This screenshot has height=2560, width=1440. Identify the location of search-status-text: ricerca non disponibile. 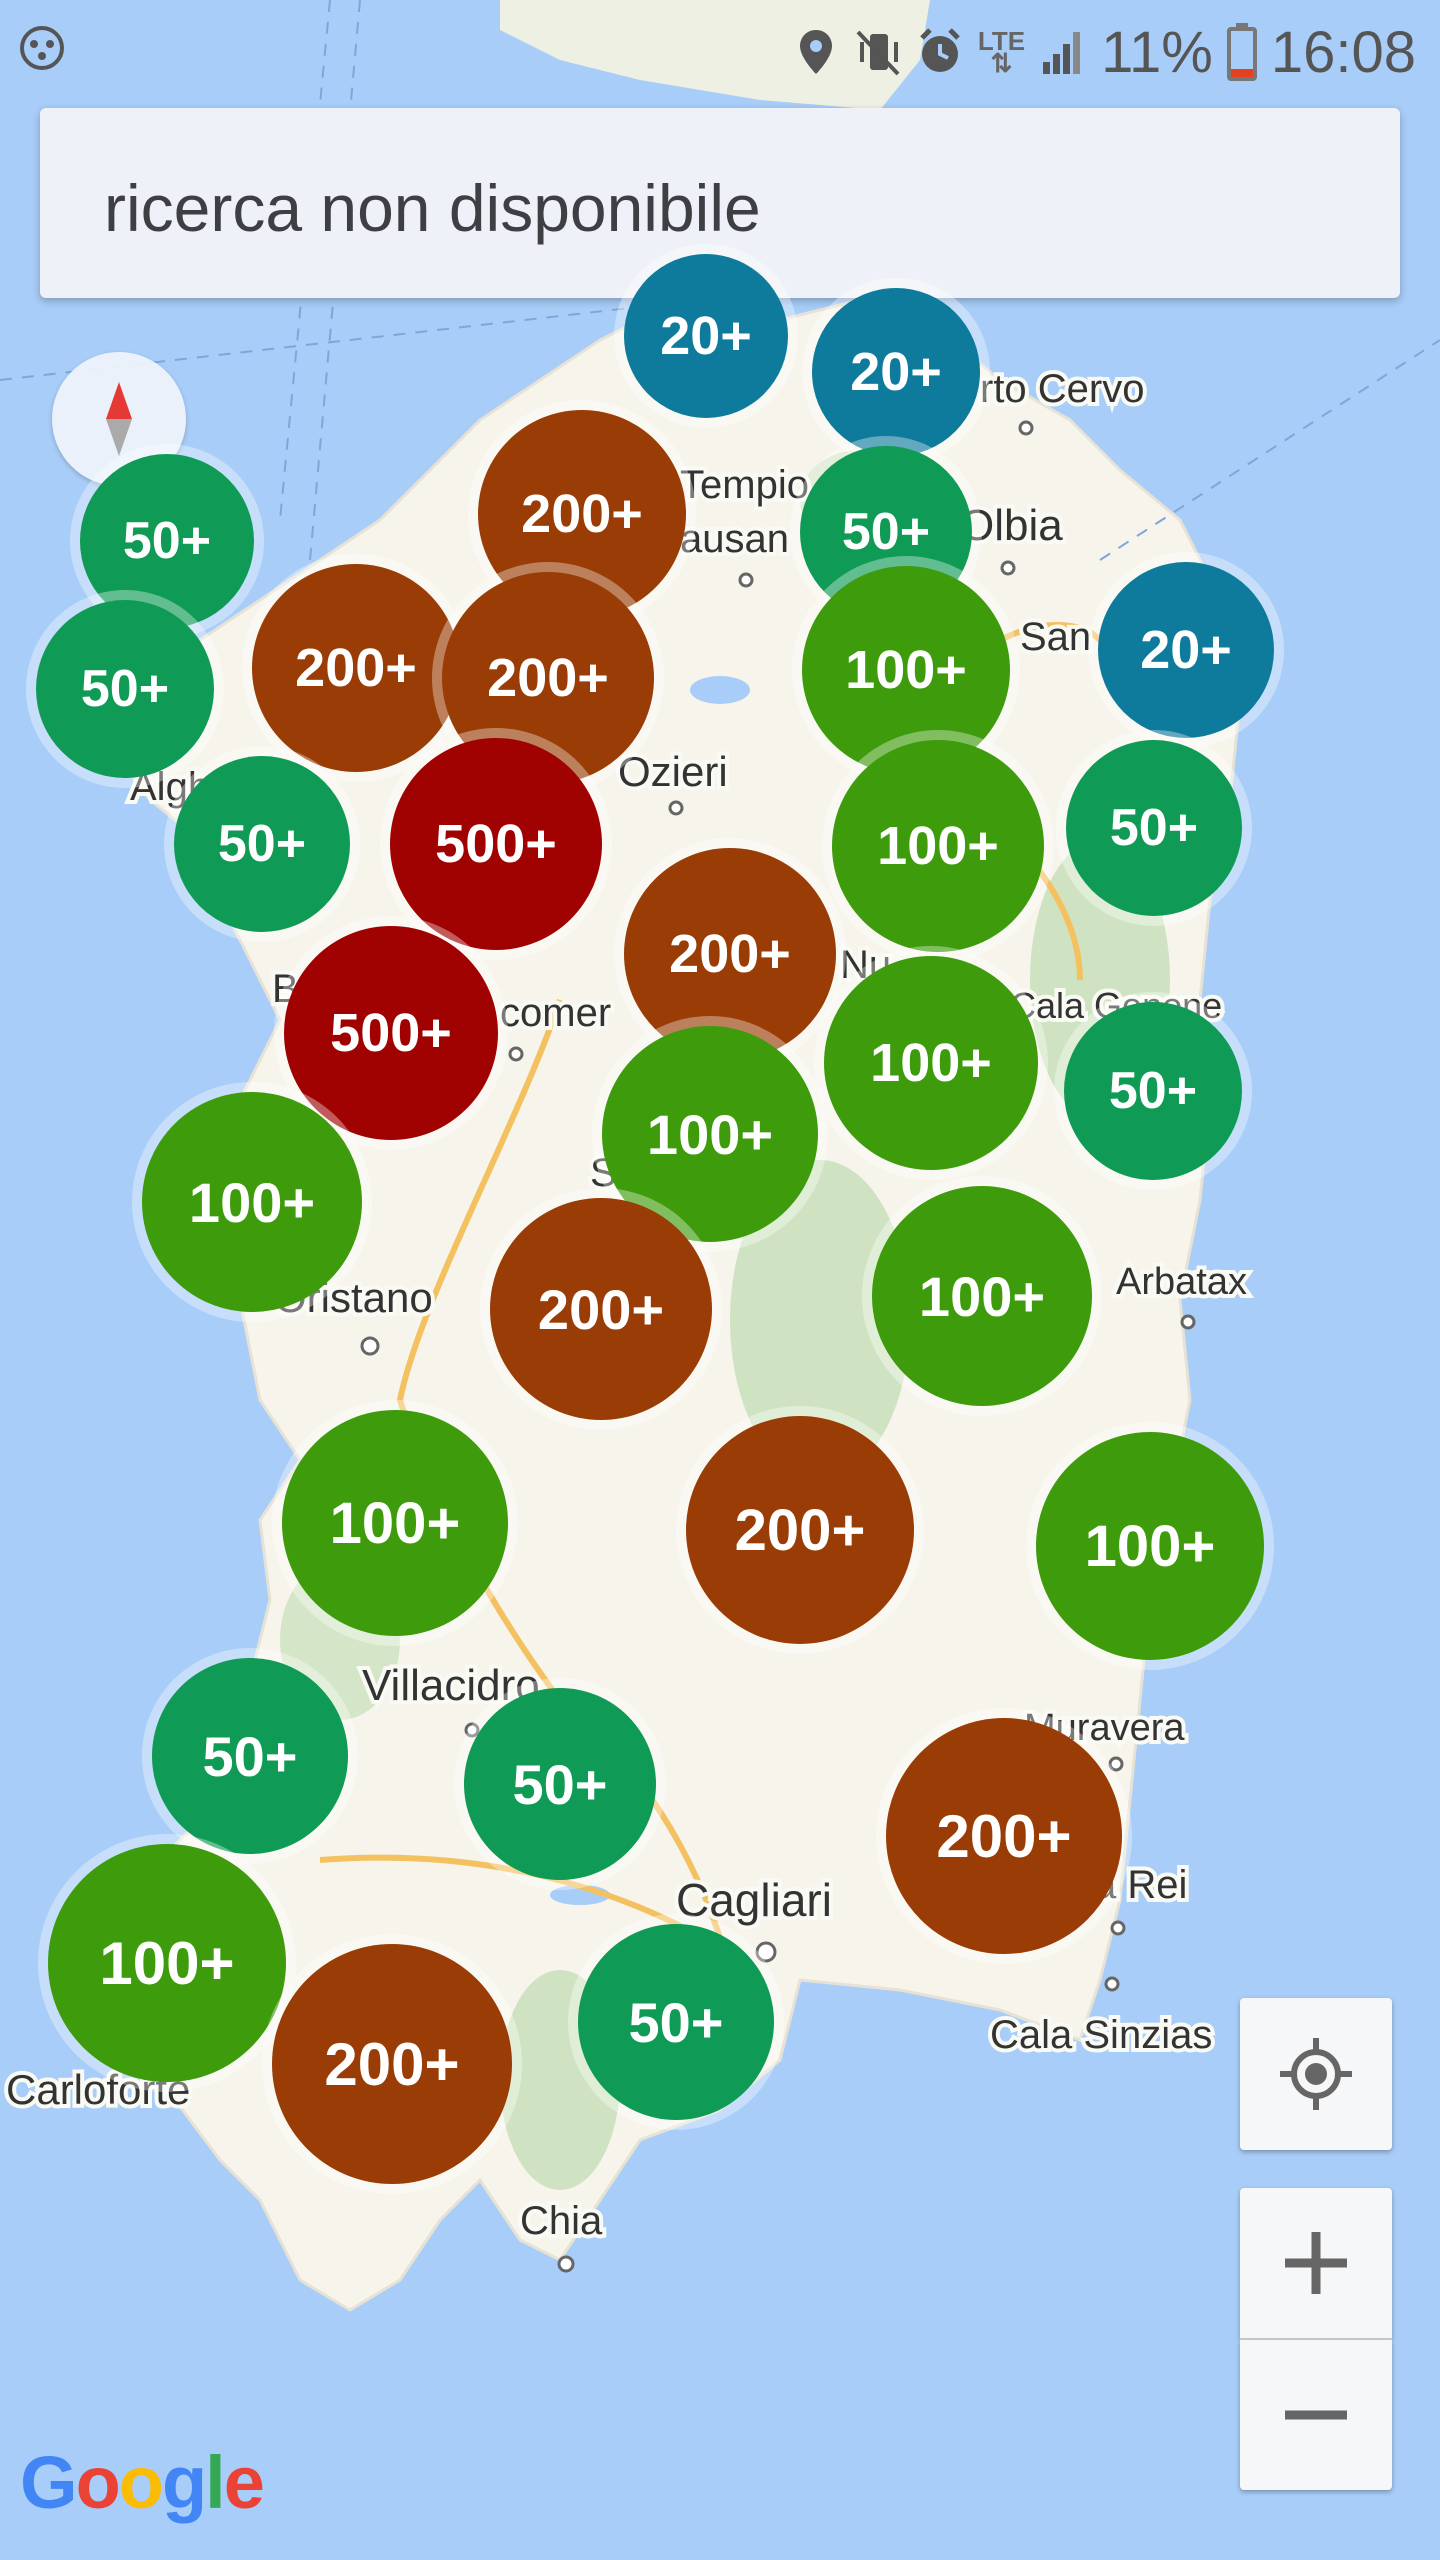
(432, 208).